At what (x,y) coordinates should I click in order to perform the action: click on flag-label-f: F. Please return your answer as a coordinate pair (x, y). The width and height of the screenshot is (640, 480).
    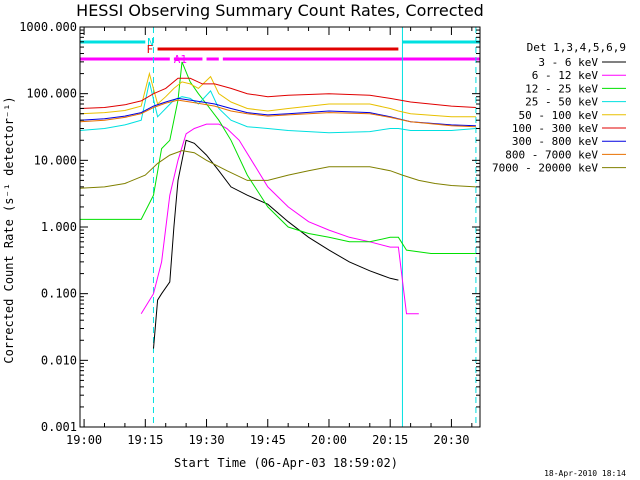
    Looking at the image, I should click on (150, 49).